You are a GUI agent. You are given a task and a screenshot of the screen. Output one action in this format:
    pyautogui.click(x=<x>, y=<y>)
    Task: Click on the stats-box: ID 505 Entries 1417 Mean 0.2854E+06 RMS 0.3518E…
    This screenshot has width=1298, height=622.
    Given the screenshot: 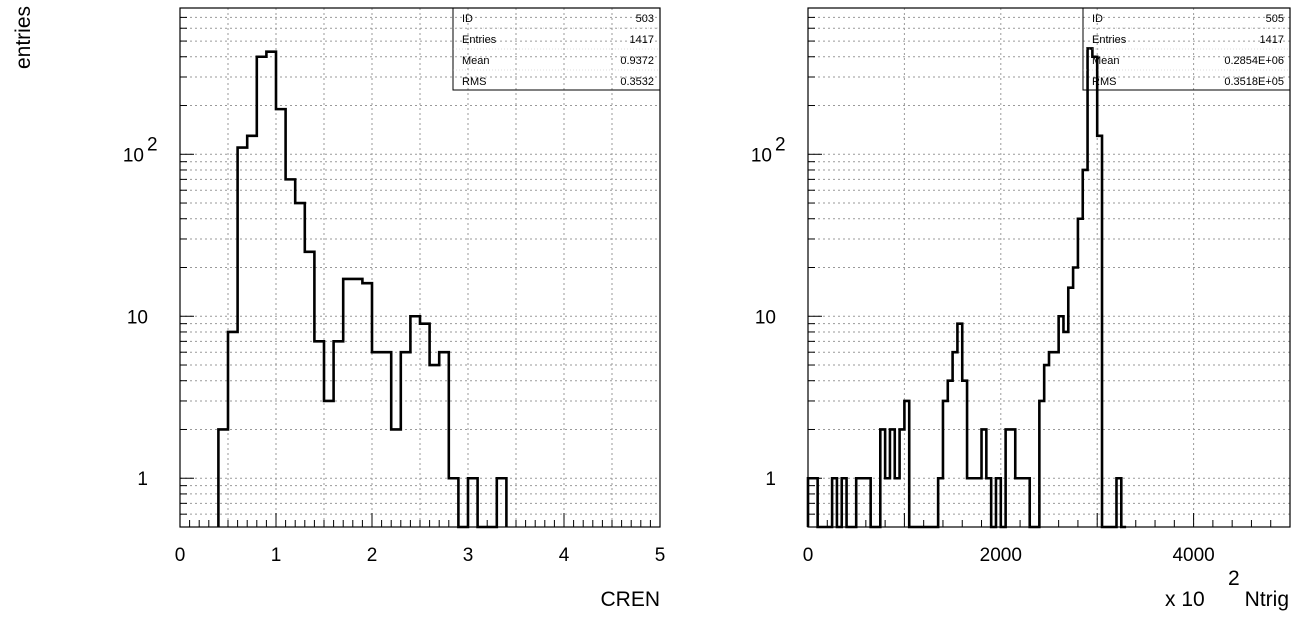 What is the action you would take?
    pyautogui.click(x=1186, y=49)
    